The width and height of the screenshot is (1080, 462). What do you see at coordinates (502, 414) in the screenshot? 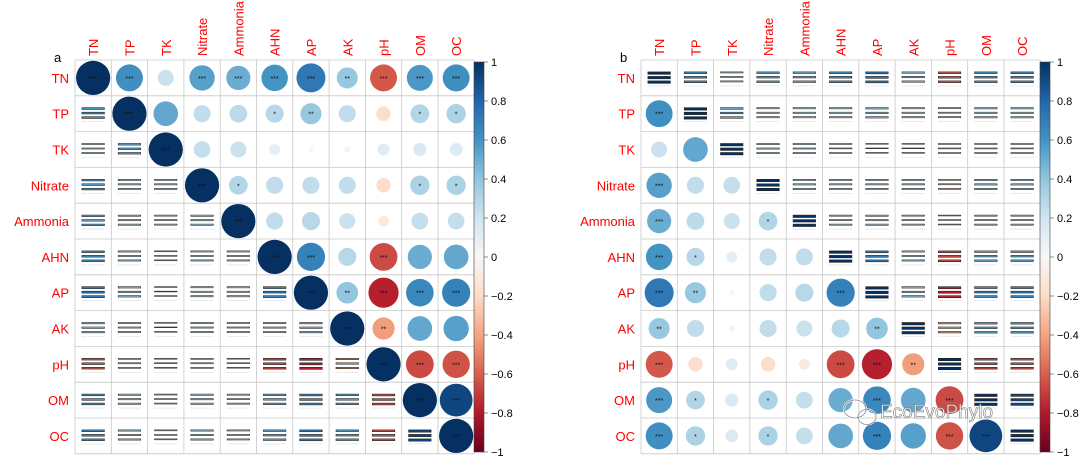
I see `colorbar-tick-label: −0.8` at bounding box center [502, 414].